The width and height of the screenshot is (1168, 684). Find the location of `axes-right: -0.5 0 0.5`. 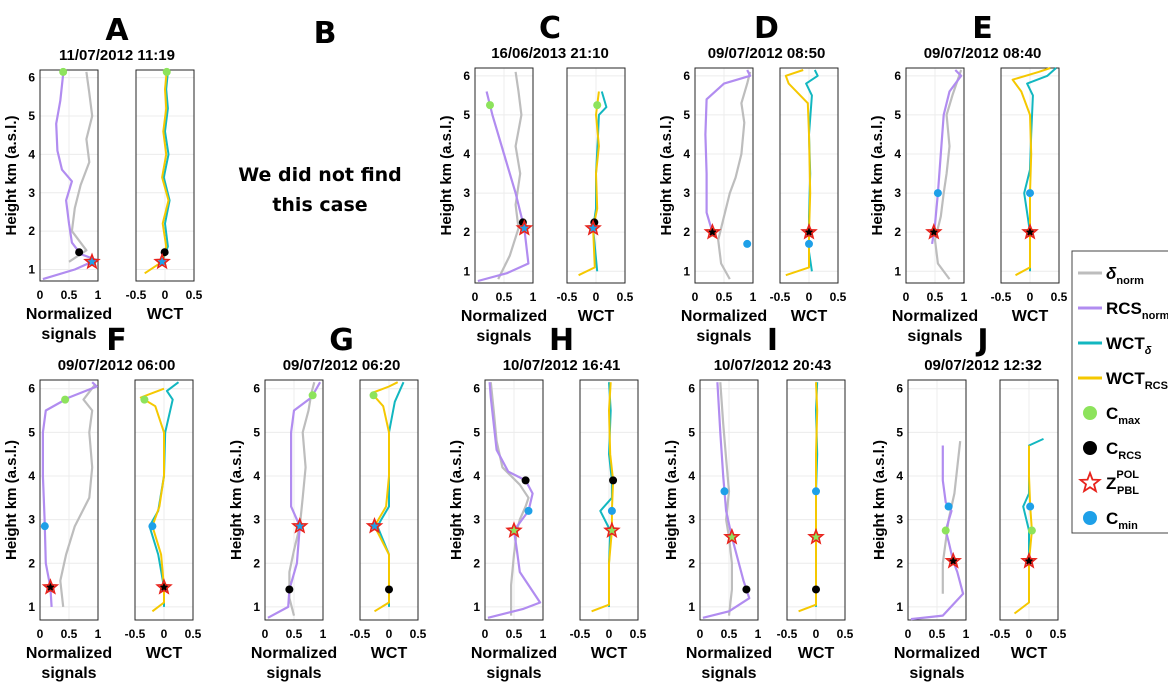

axes-right: -0.5 0 0.5 is located at coordinates (1029, 185).